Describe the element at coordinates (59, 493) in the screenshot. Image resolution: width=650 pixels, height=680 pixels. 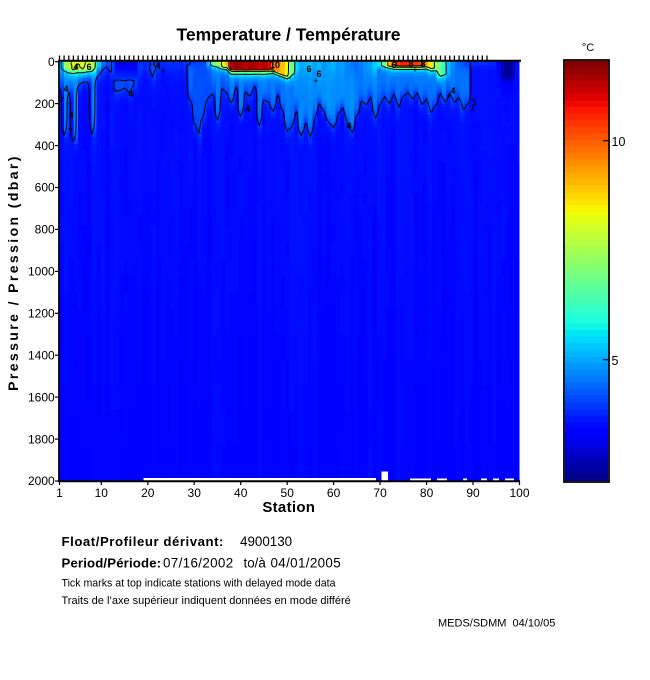
I see `svg-text: 1` at that location.